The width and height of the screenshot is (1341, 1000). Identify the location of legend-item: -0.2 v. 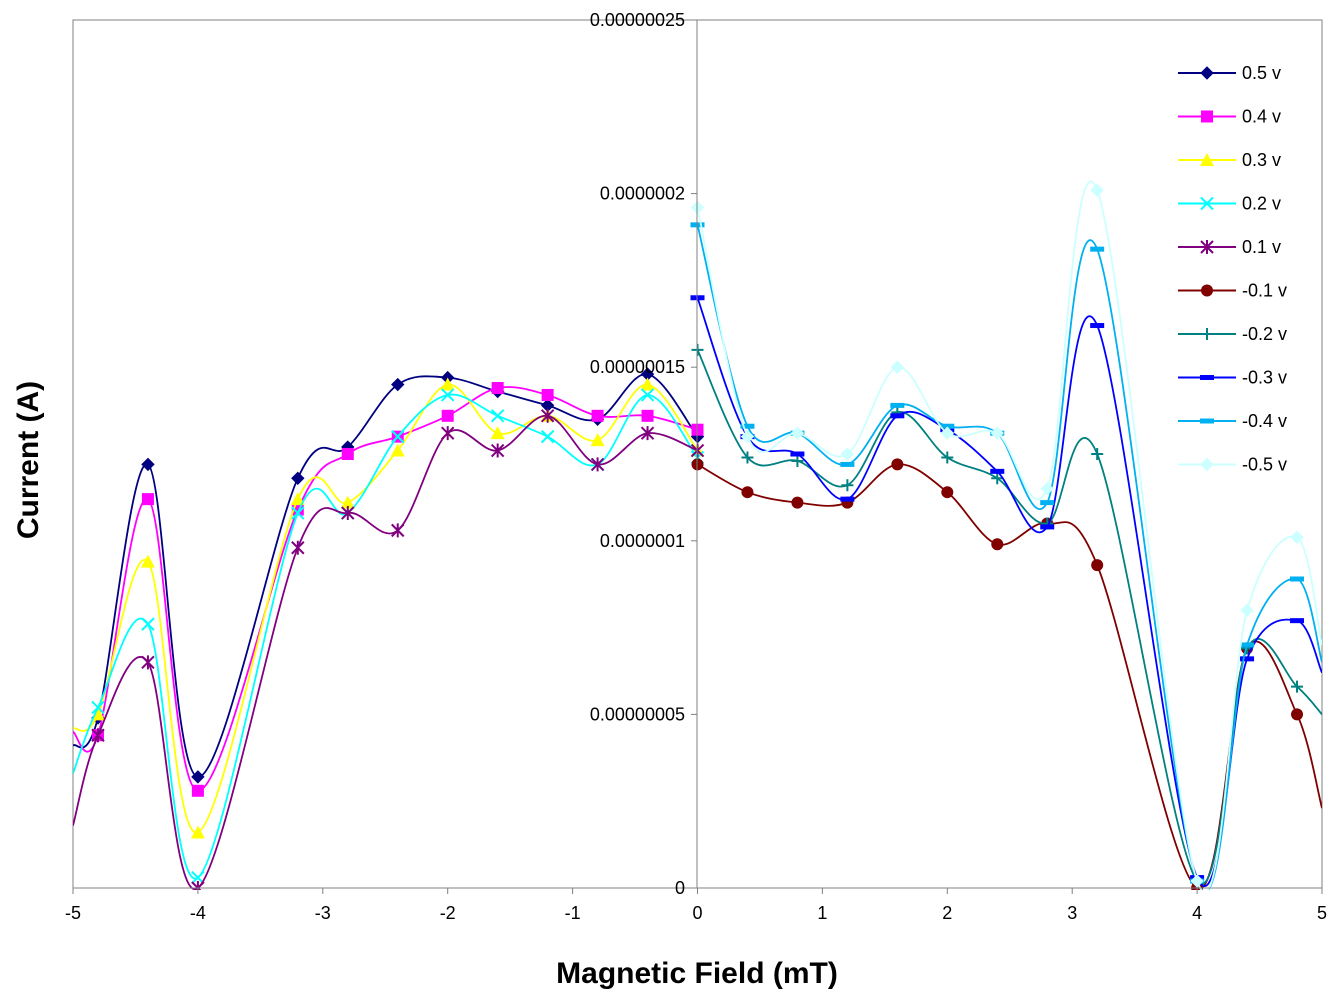
(1232, 334).